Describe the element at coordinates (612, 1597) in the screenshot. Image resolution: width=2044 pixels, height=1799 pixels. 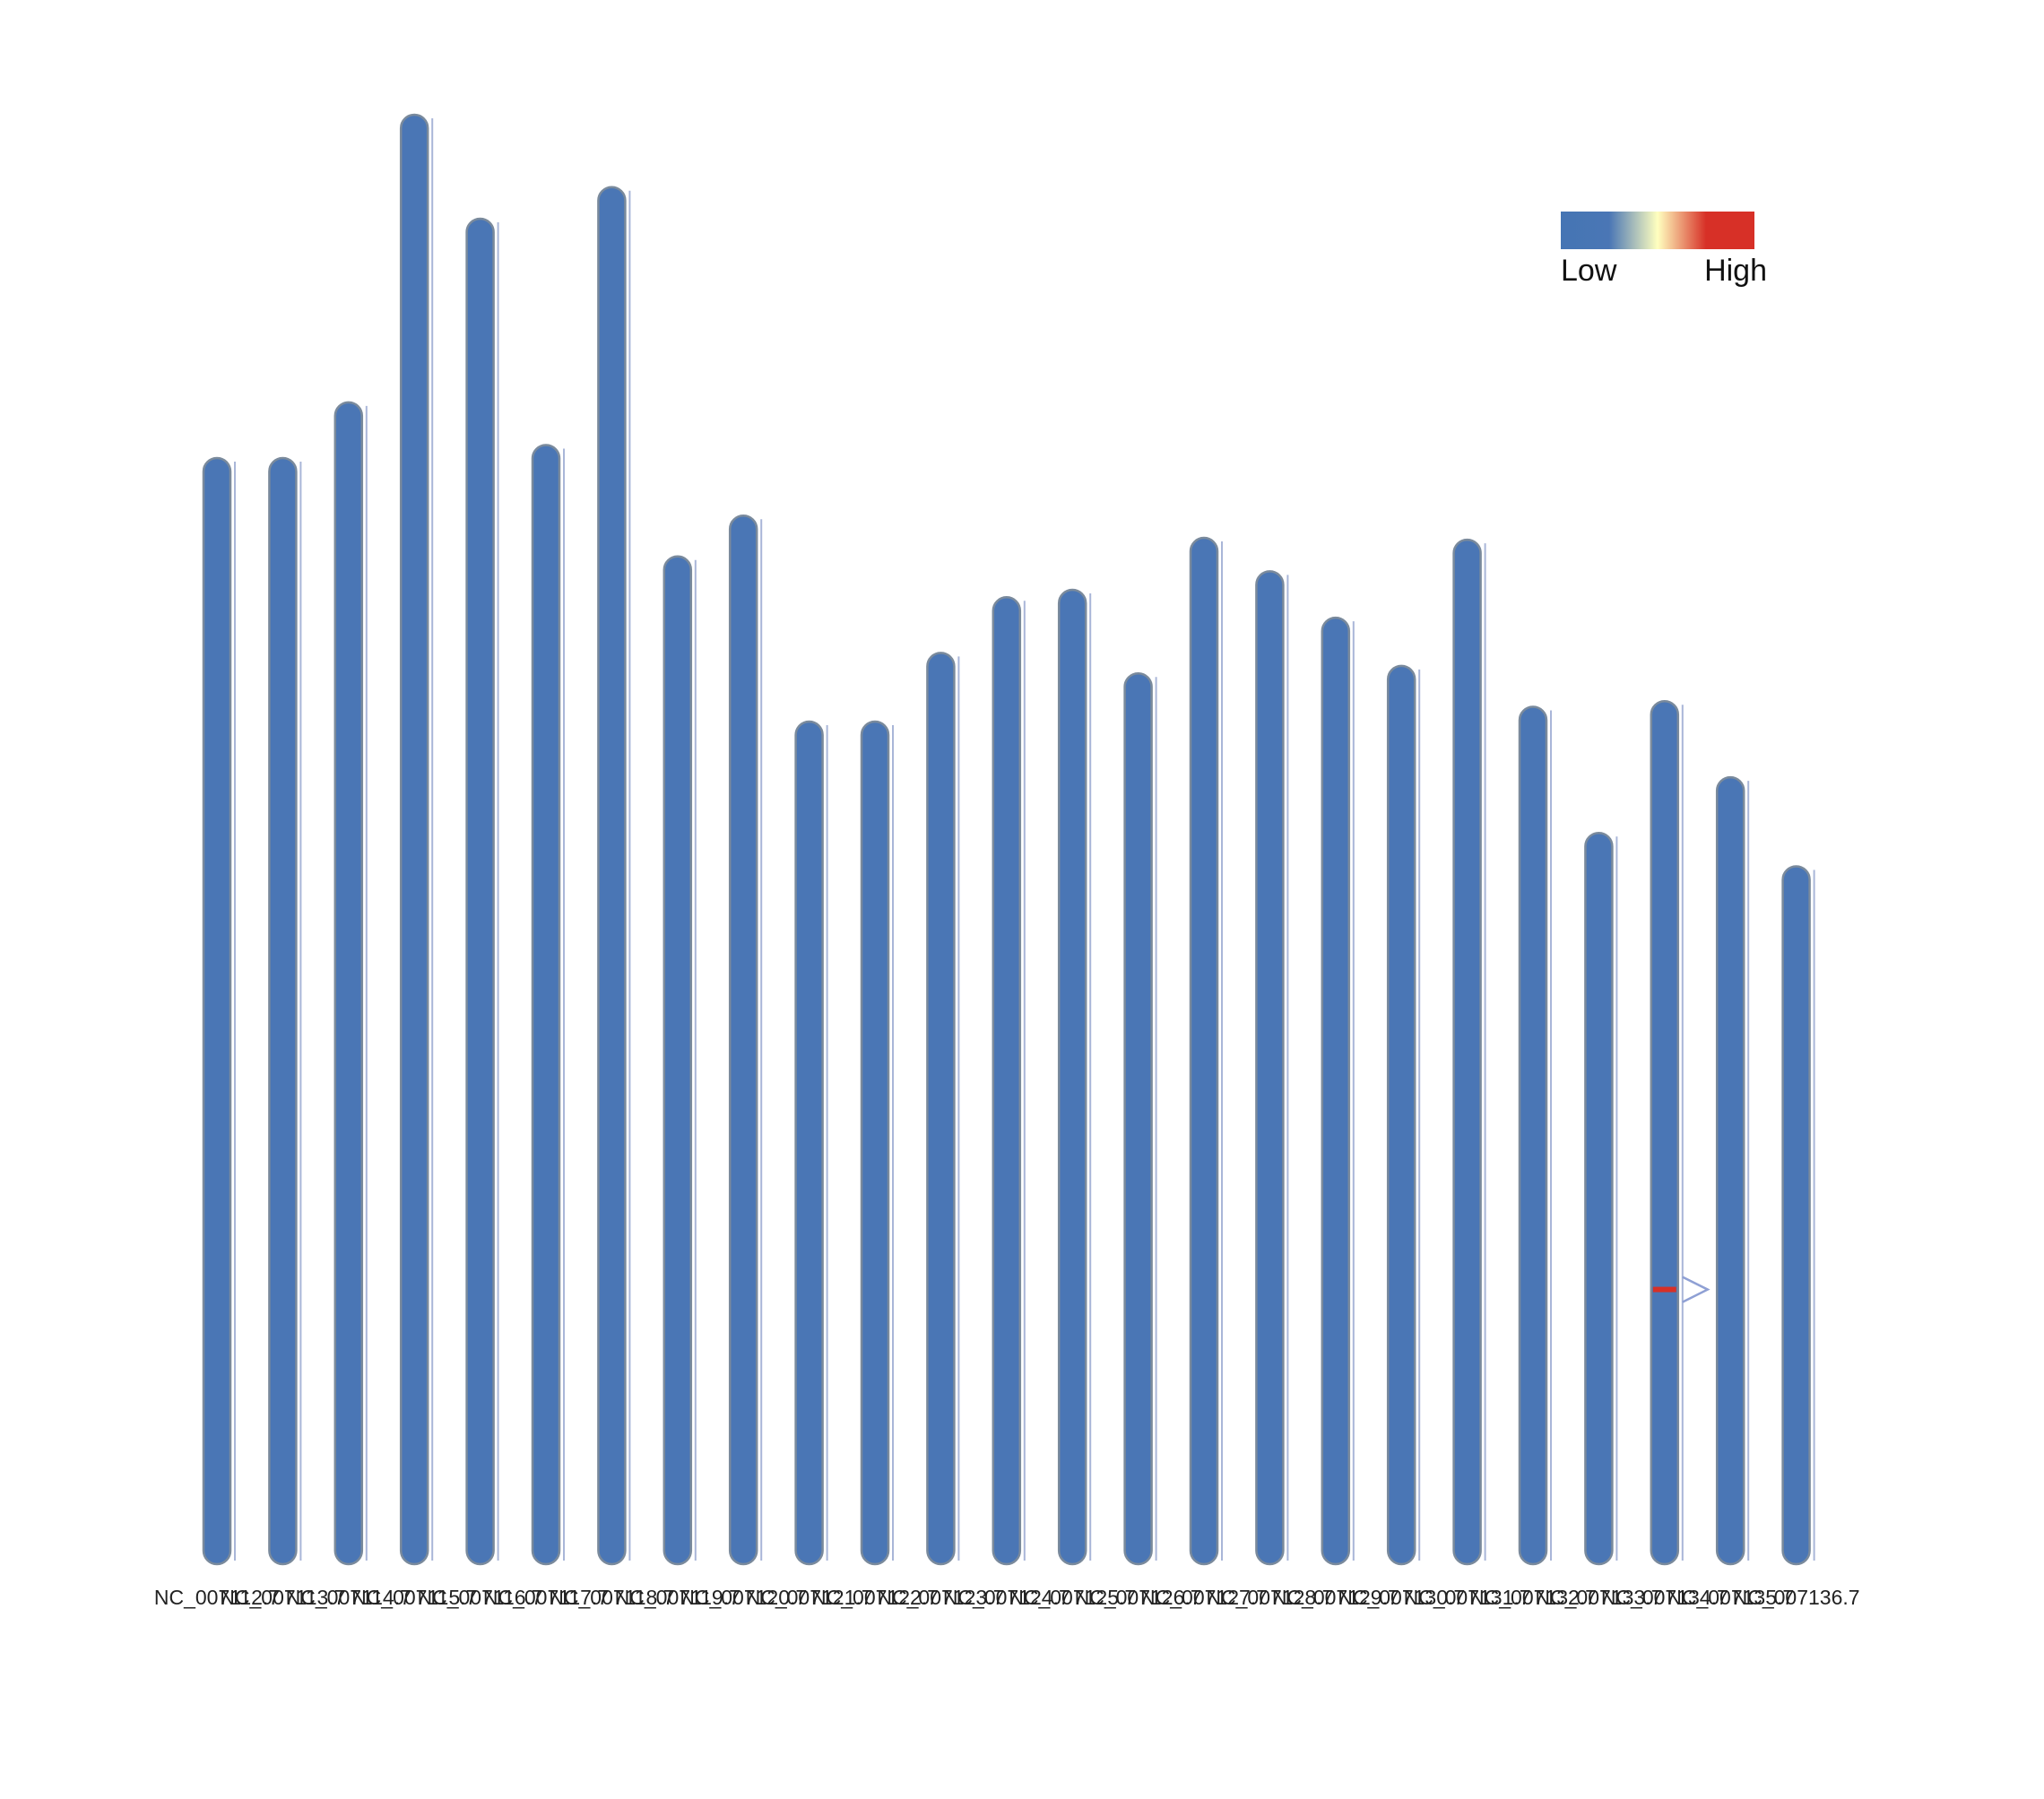
I see `x-tick-label: NC_007118.7` at that location.